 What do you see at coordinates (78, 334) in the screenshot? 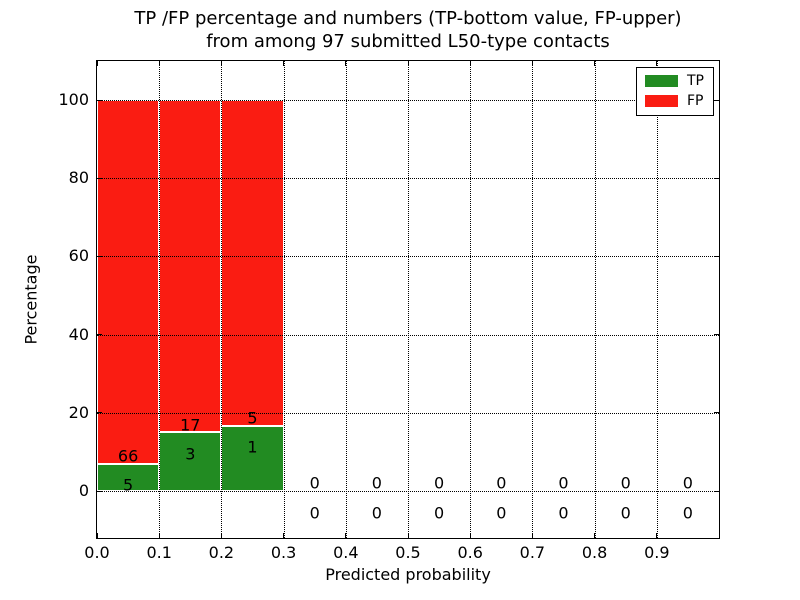
I see `y-tick-label: 40` at bounding box center [78, 334].